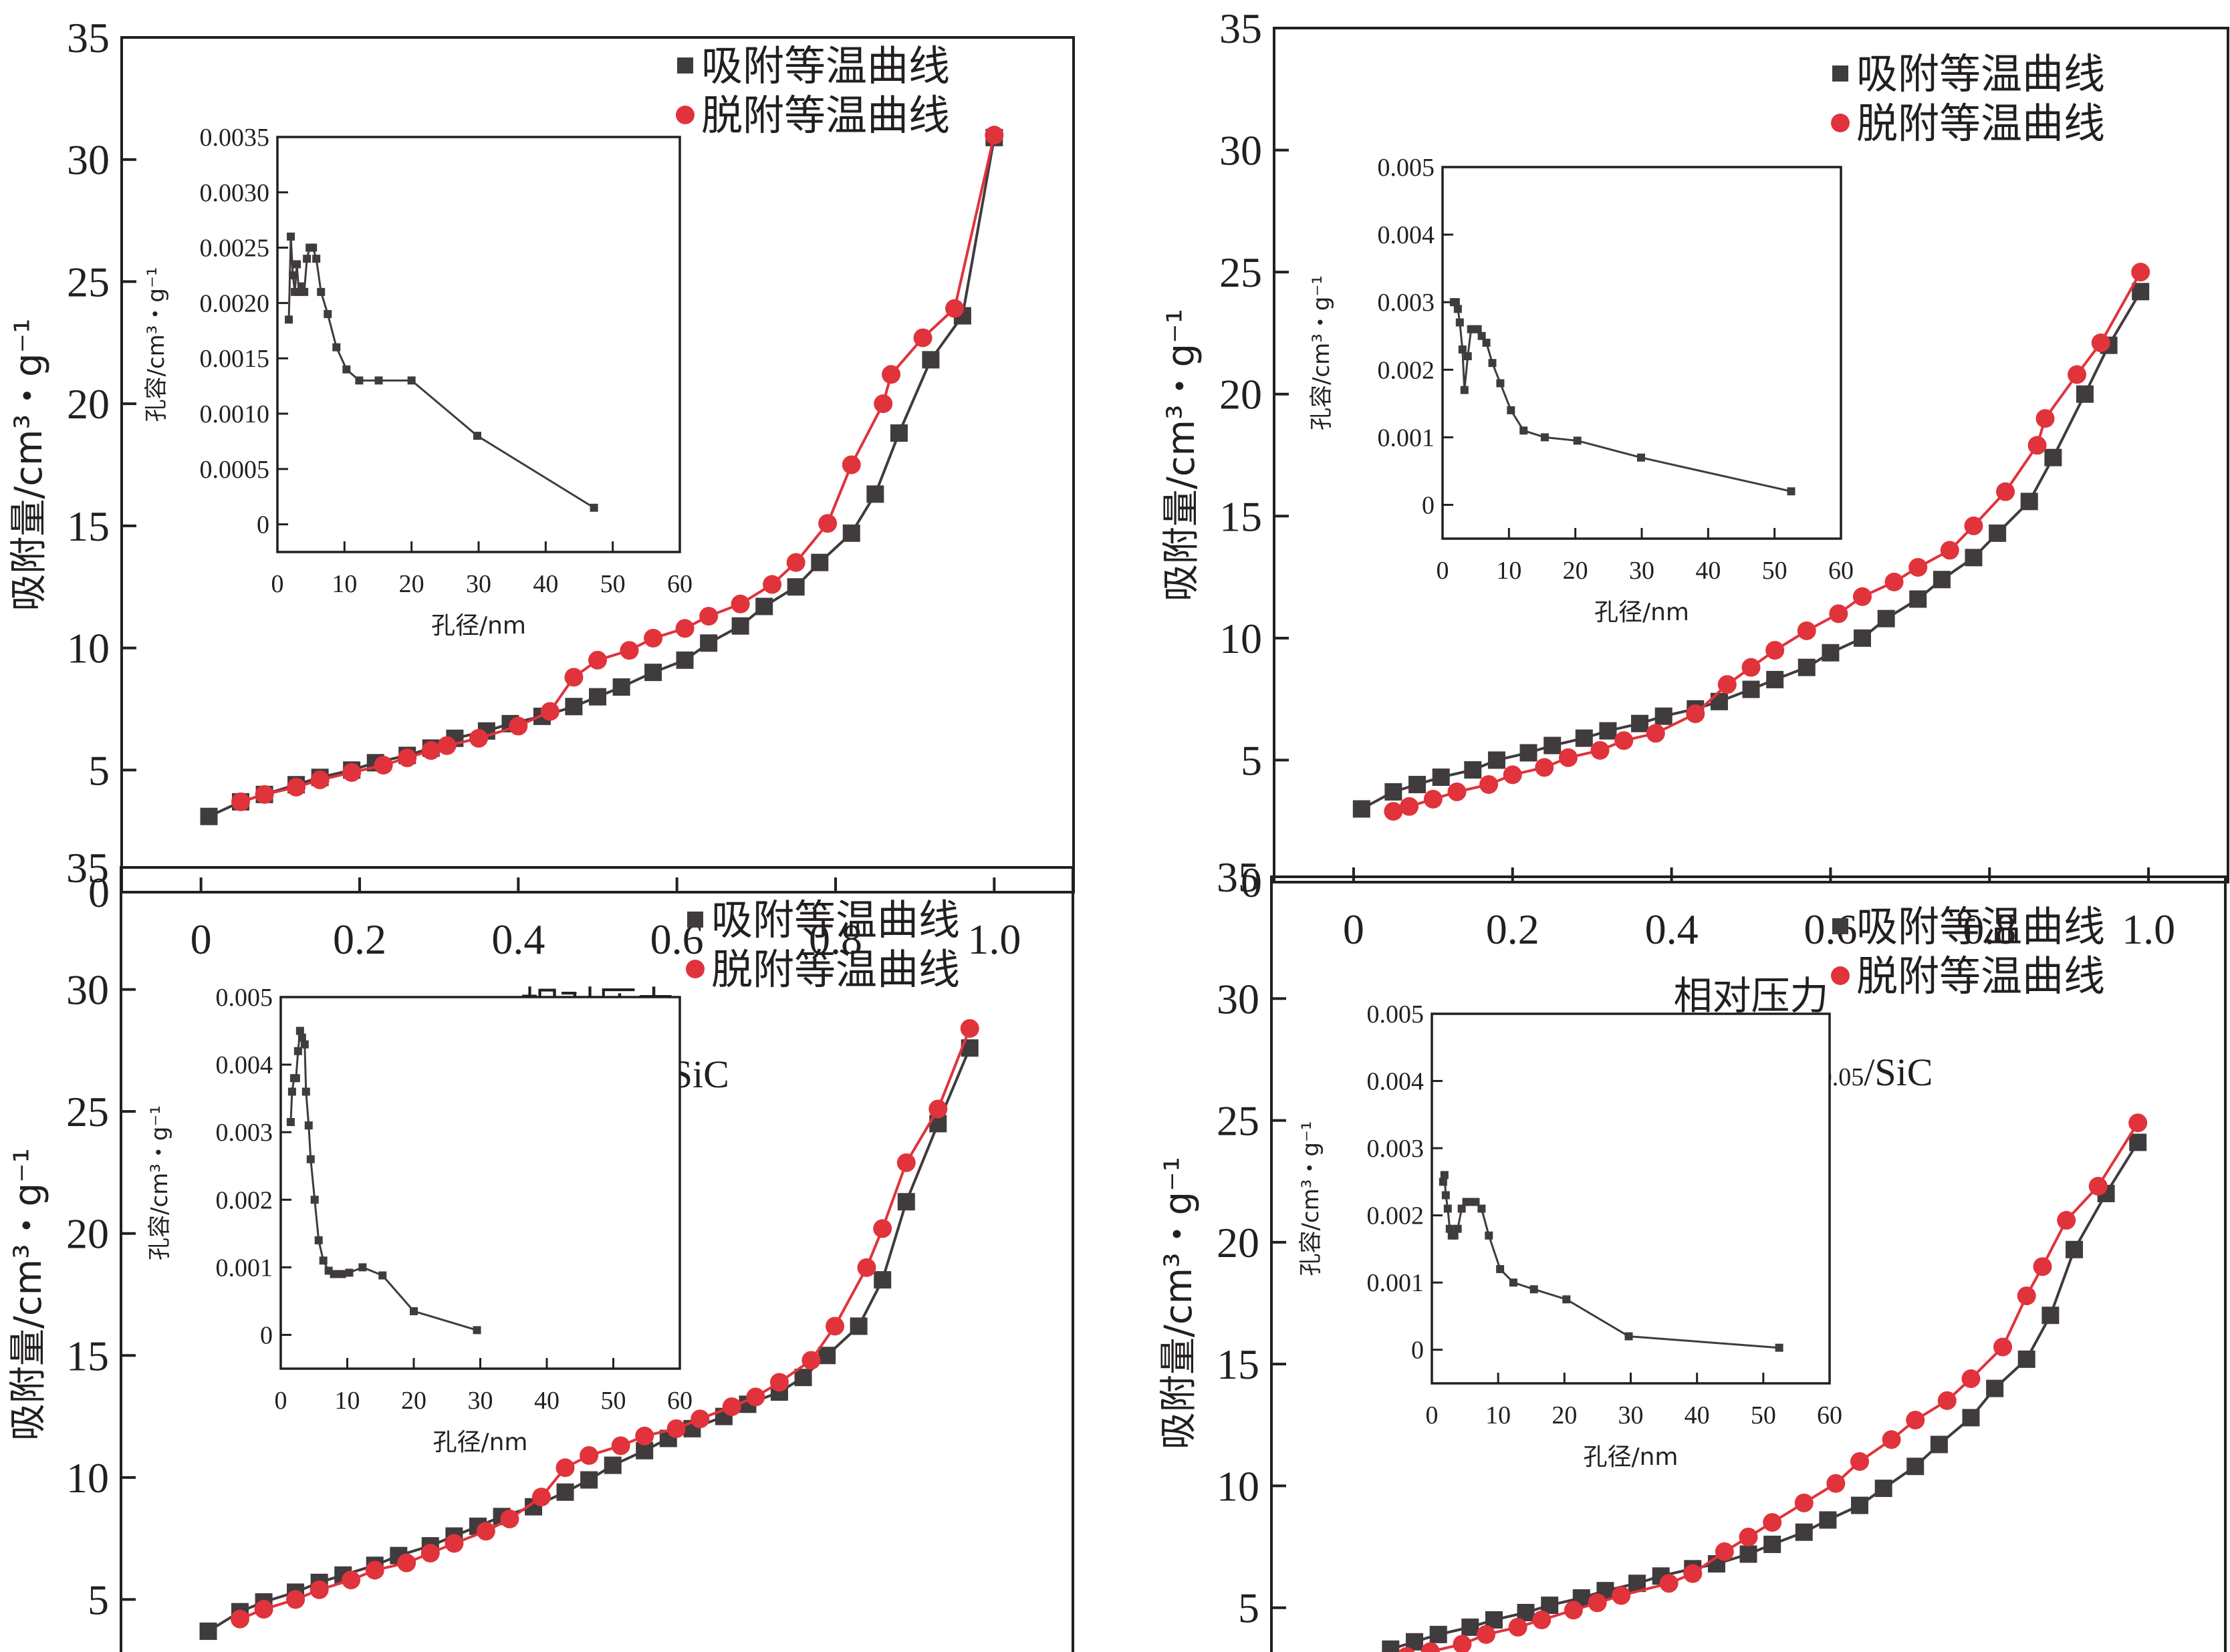  I want to click on caption-text: /SiC, so click(1898, 1072).